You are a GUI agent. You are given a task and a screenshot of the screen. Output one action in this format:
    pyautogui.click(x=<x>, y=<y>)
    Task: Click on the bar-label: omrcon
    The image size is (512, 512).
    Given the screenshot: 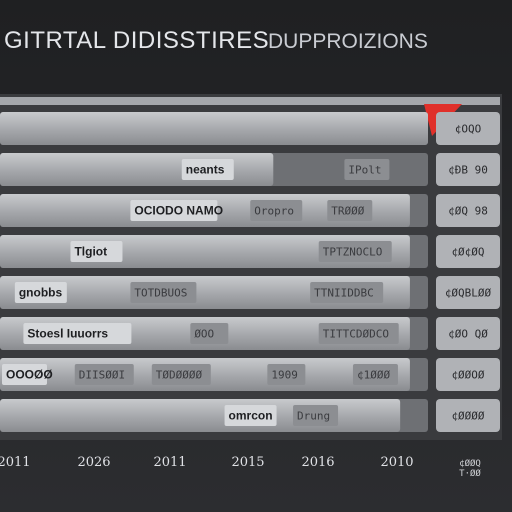 What is the action you would take?
    pyautogui.click(x=251, y=416)
    